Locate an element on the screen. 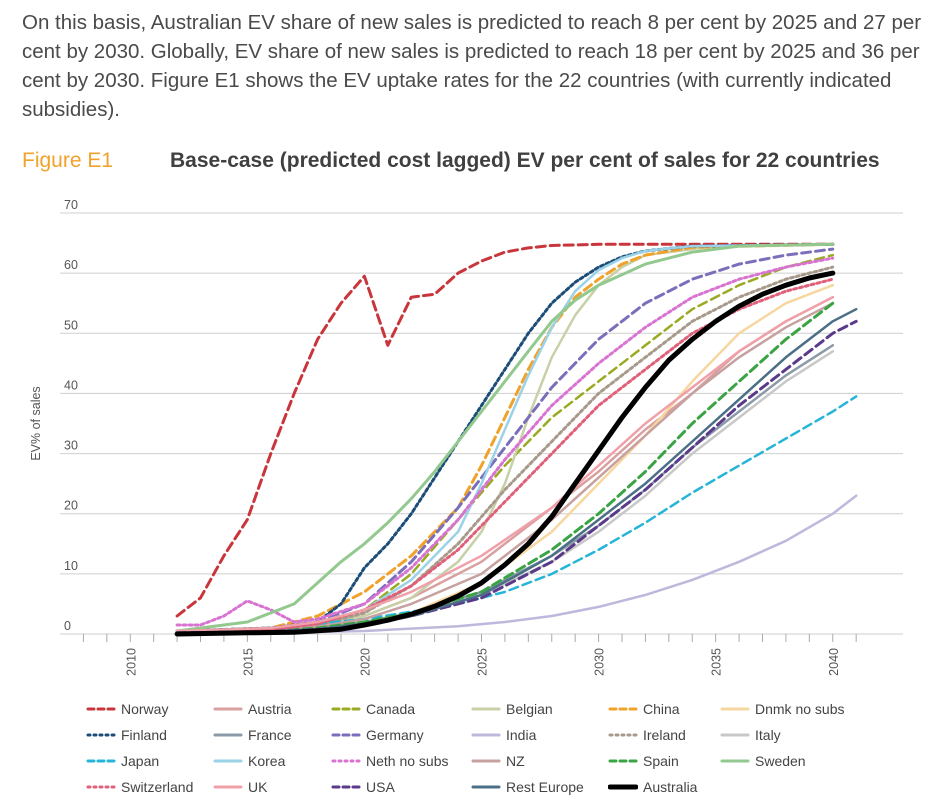 This screenshot has width=950, height=805. legend-item: NZ is located at coordinates (498, 761).